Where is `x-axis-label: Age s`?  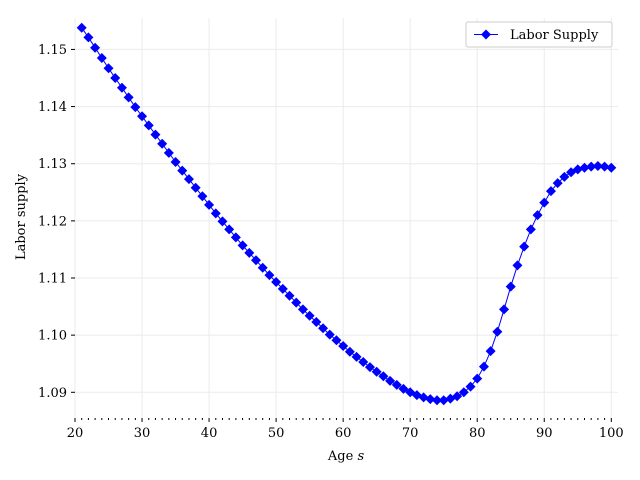 x-axis-label: Age s is located at coordinates (346, 456).